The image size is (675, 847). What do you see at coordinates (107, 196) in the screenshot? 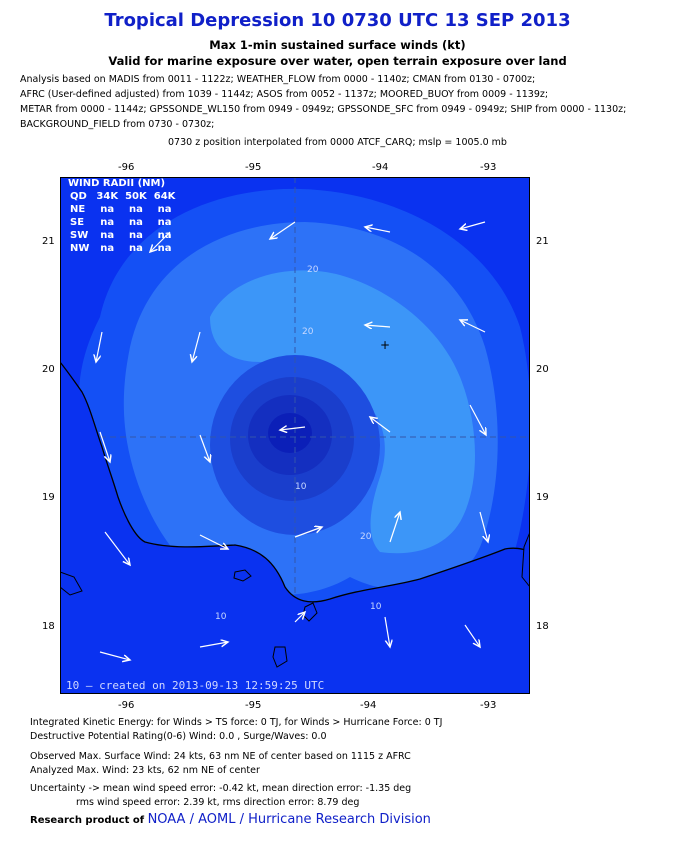
I see `radii-header: 34K` at bounding box center [107, 196].